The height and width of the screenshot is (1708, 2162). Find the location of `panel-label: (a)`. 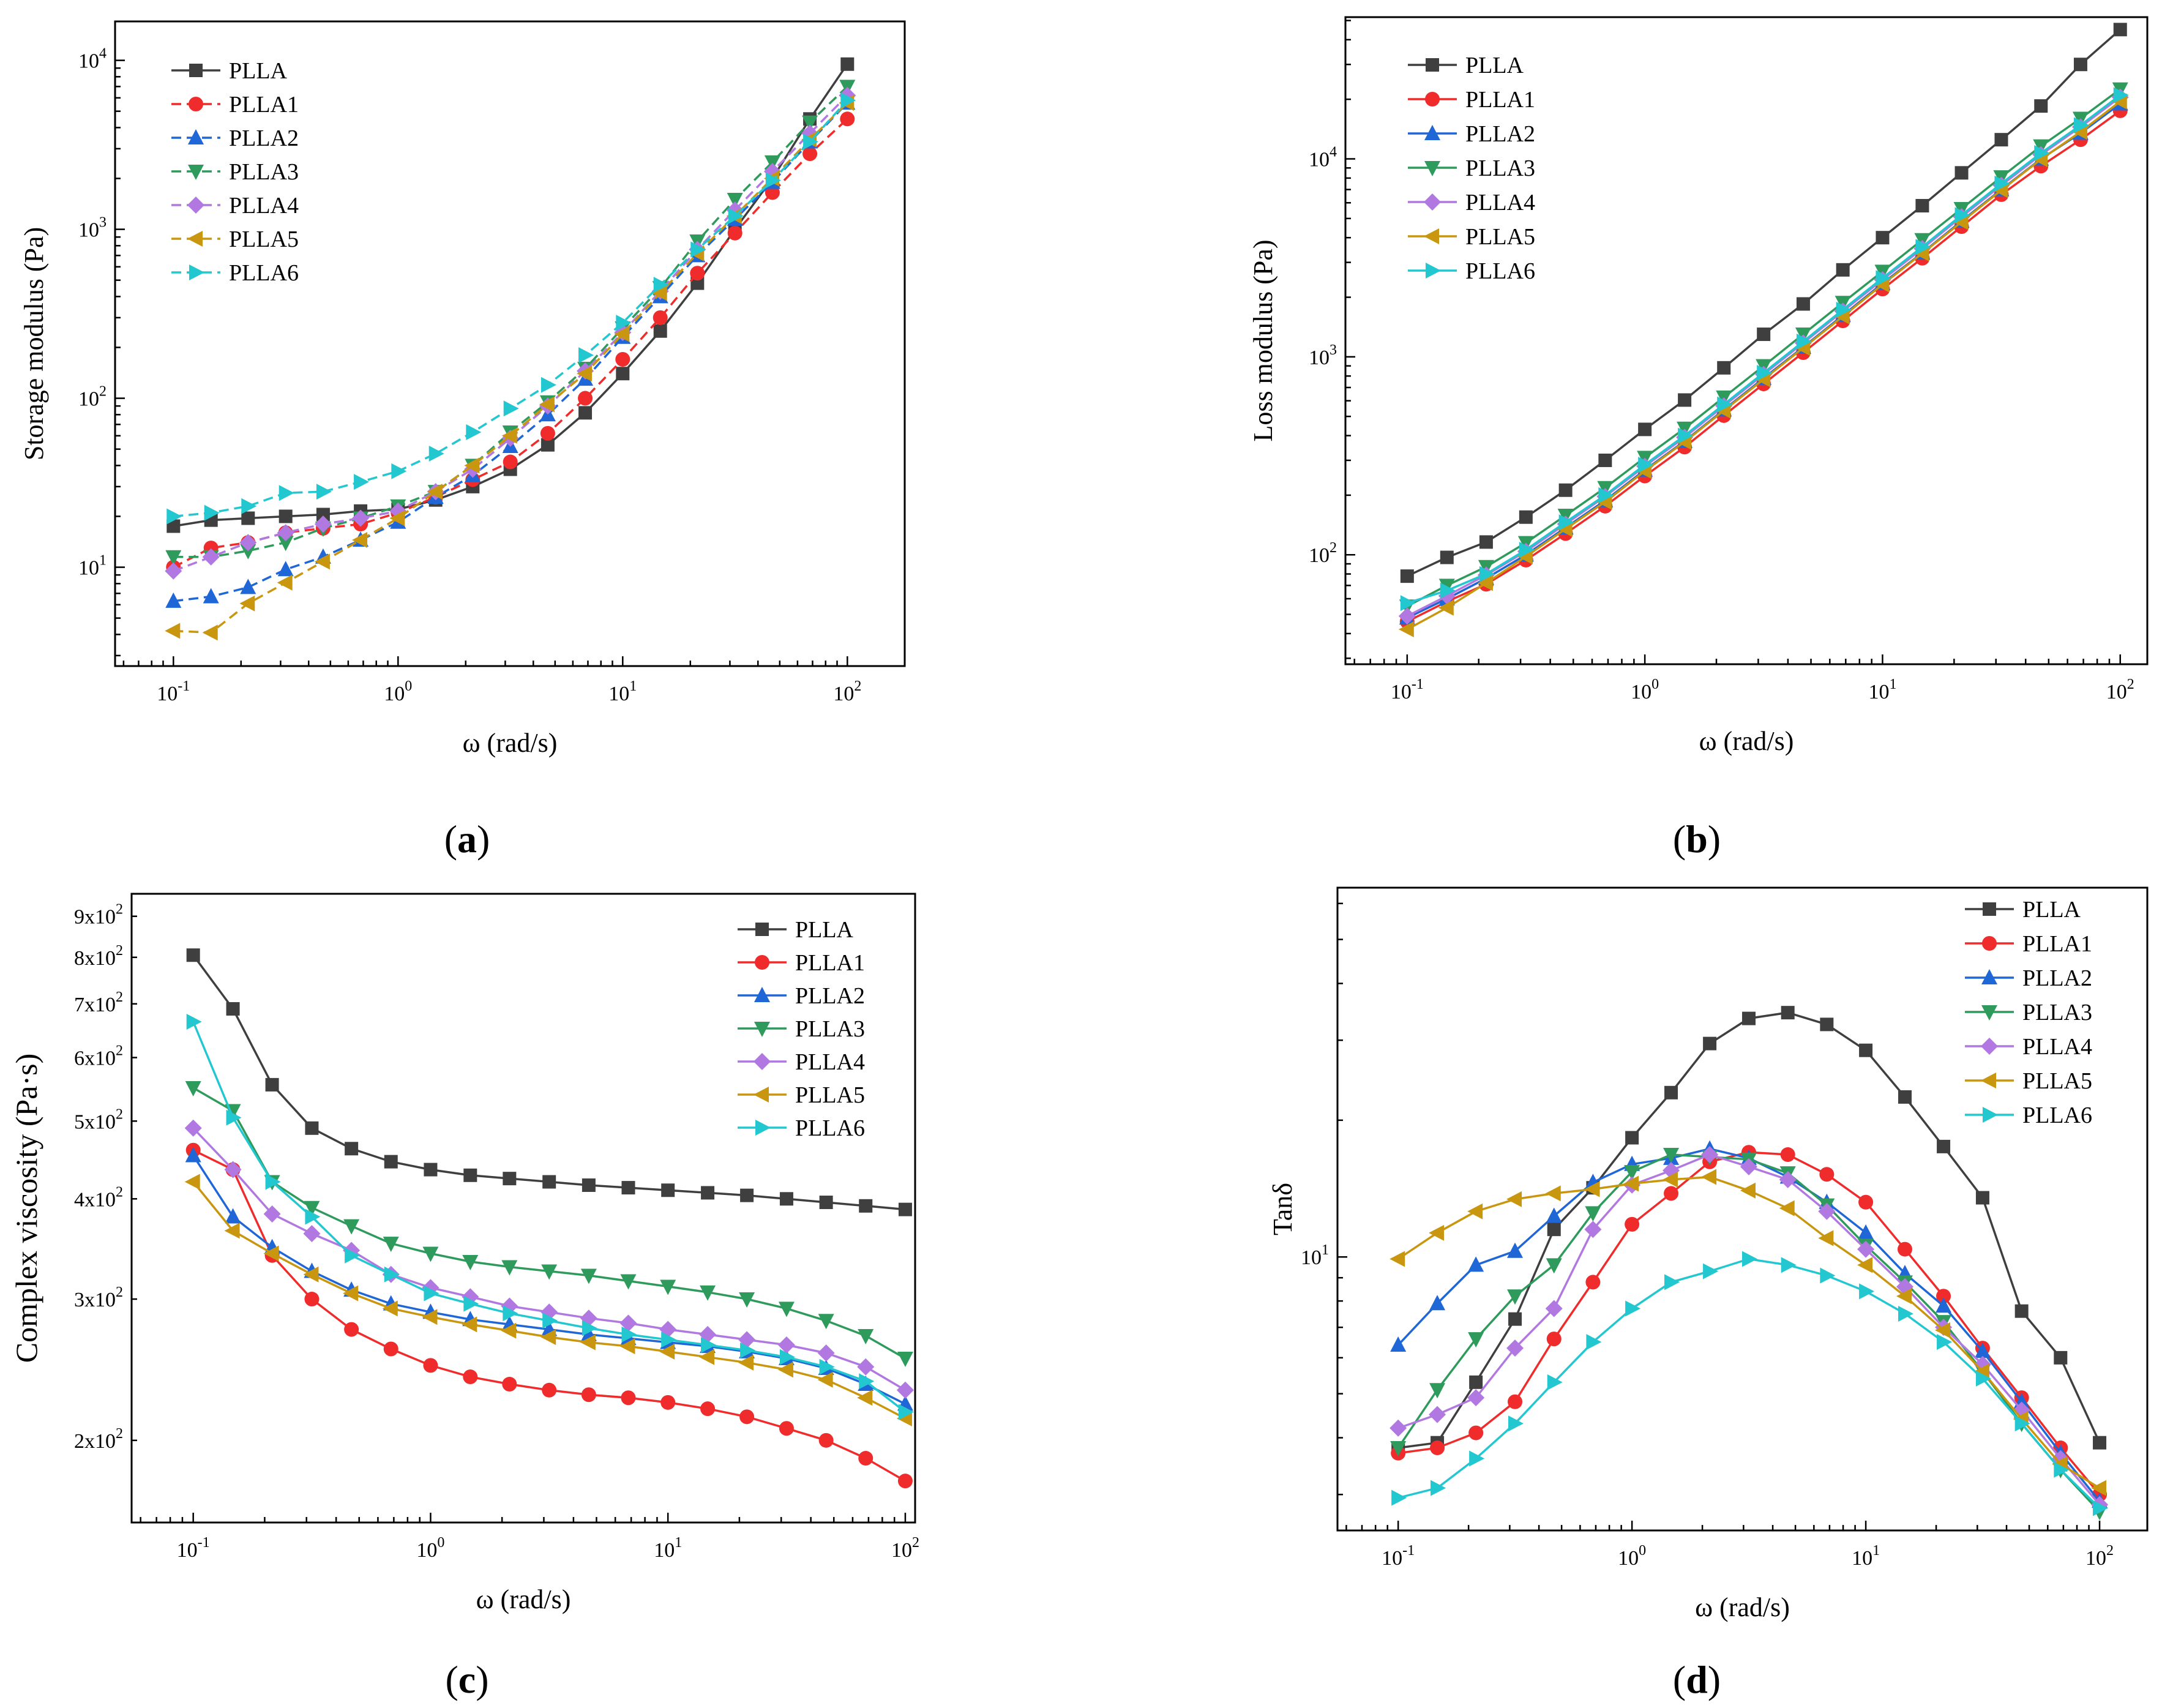

panel-label: (a) is located at coordinates (467, 839).